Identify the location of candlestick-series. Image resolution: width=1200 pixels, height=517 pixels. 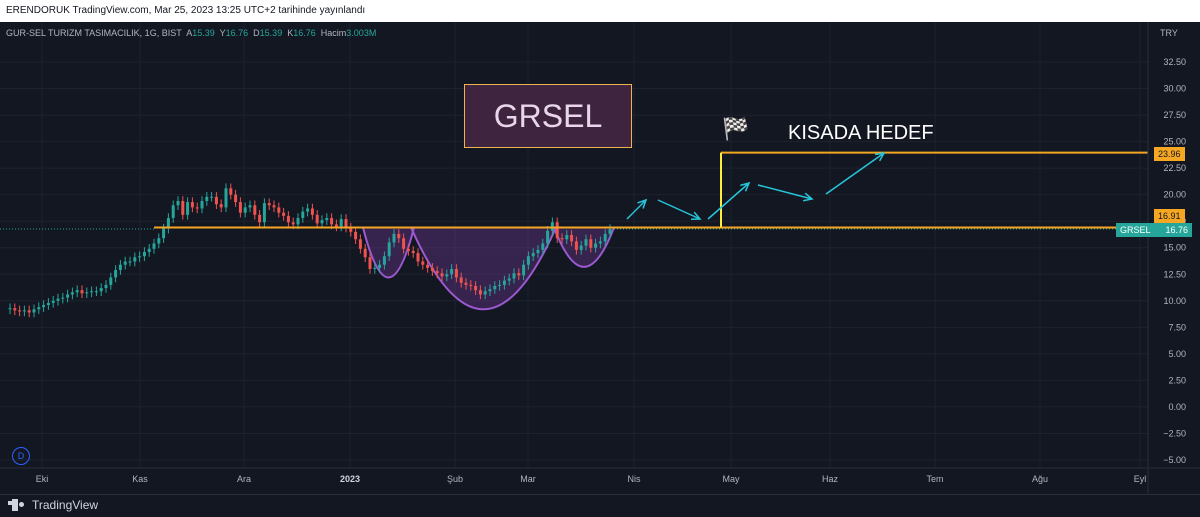
(310, 250).